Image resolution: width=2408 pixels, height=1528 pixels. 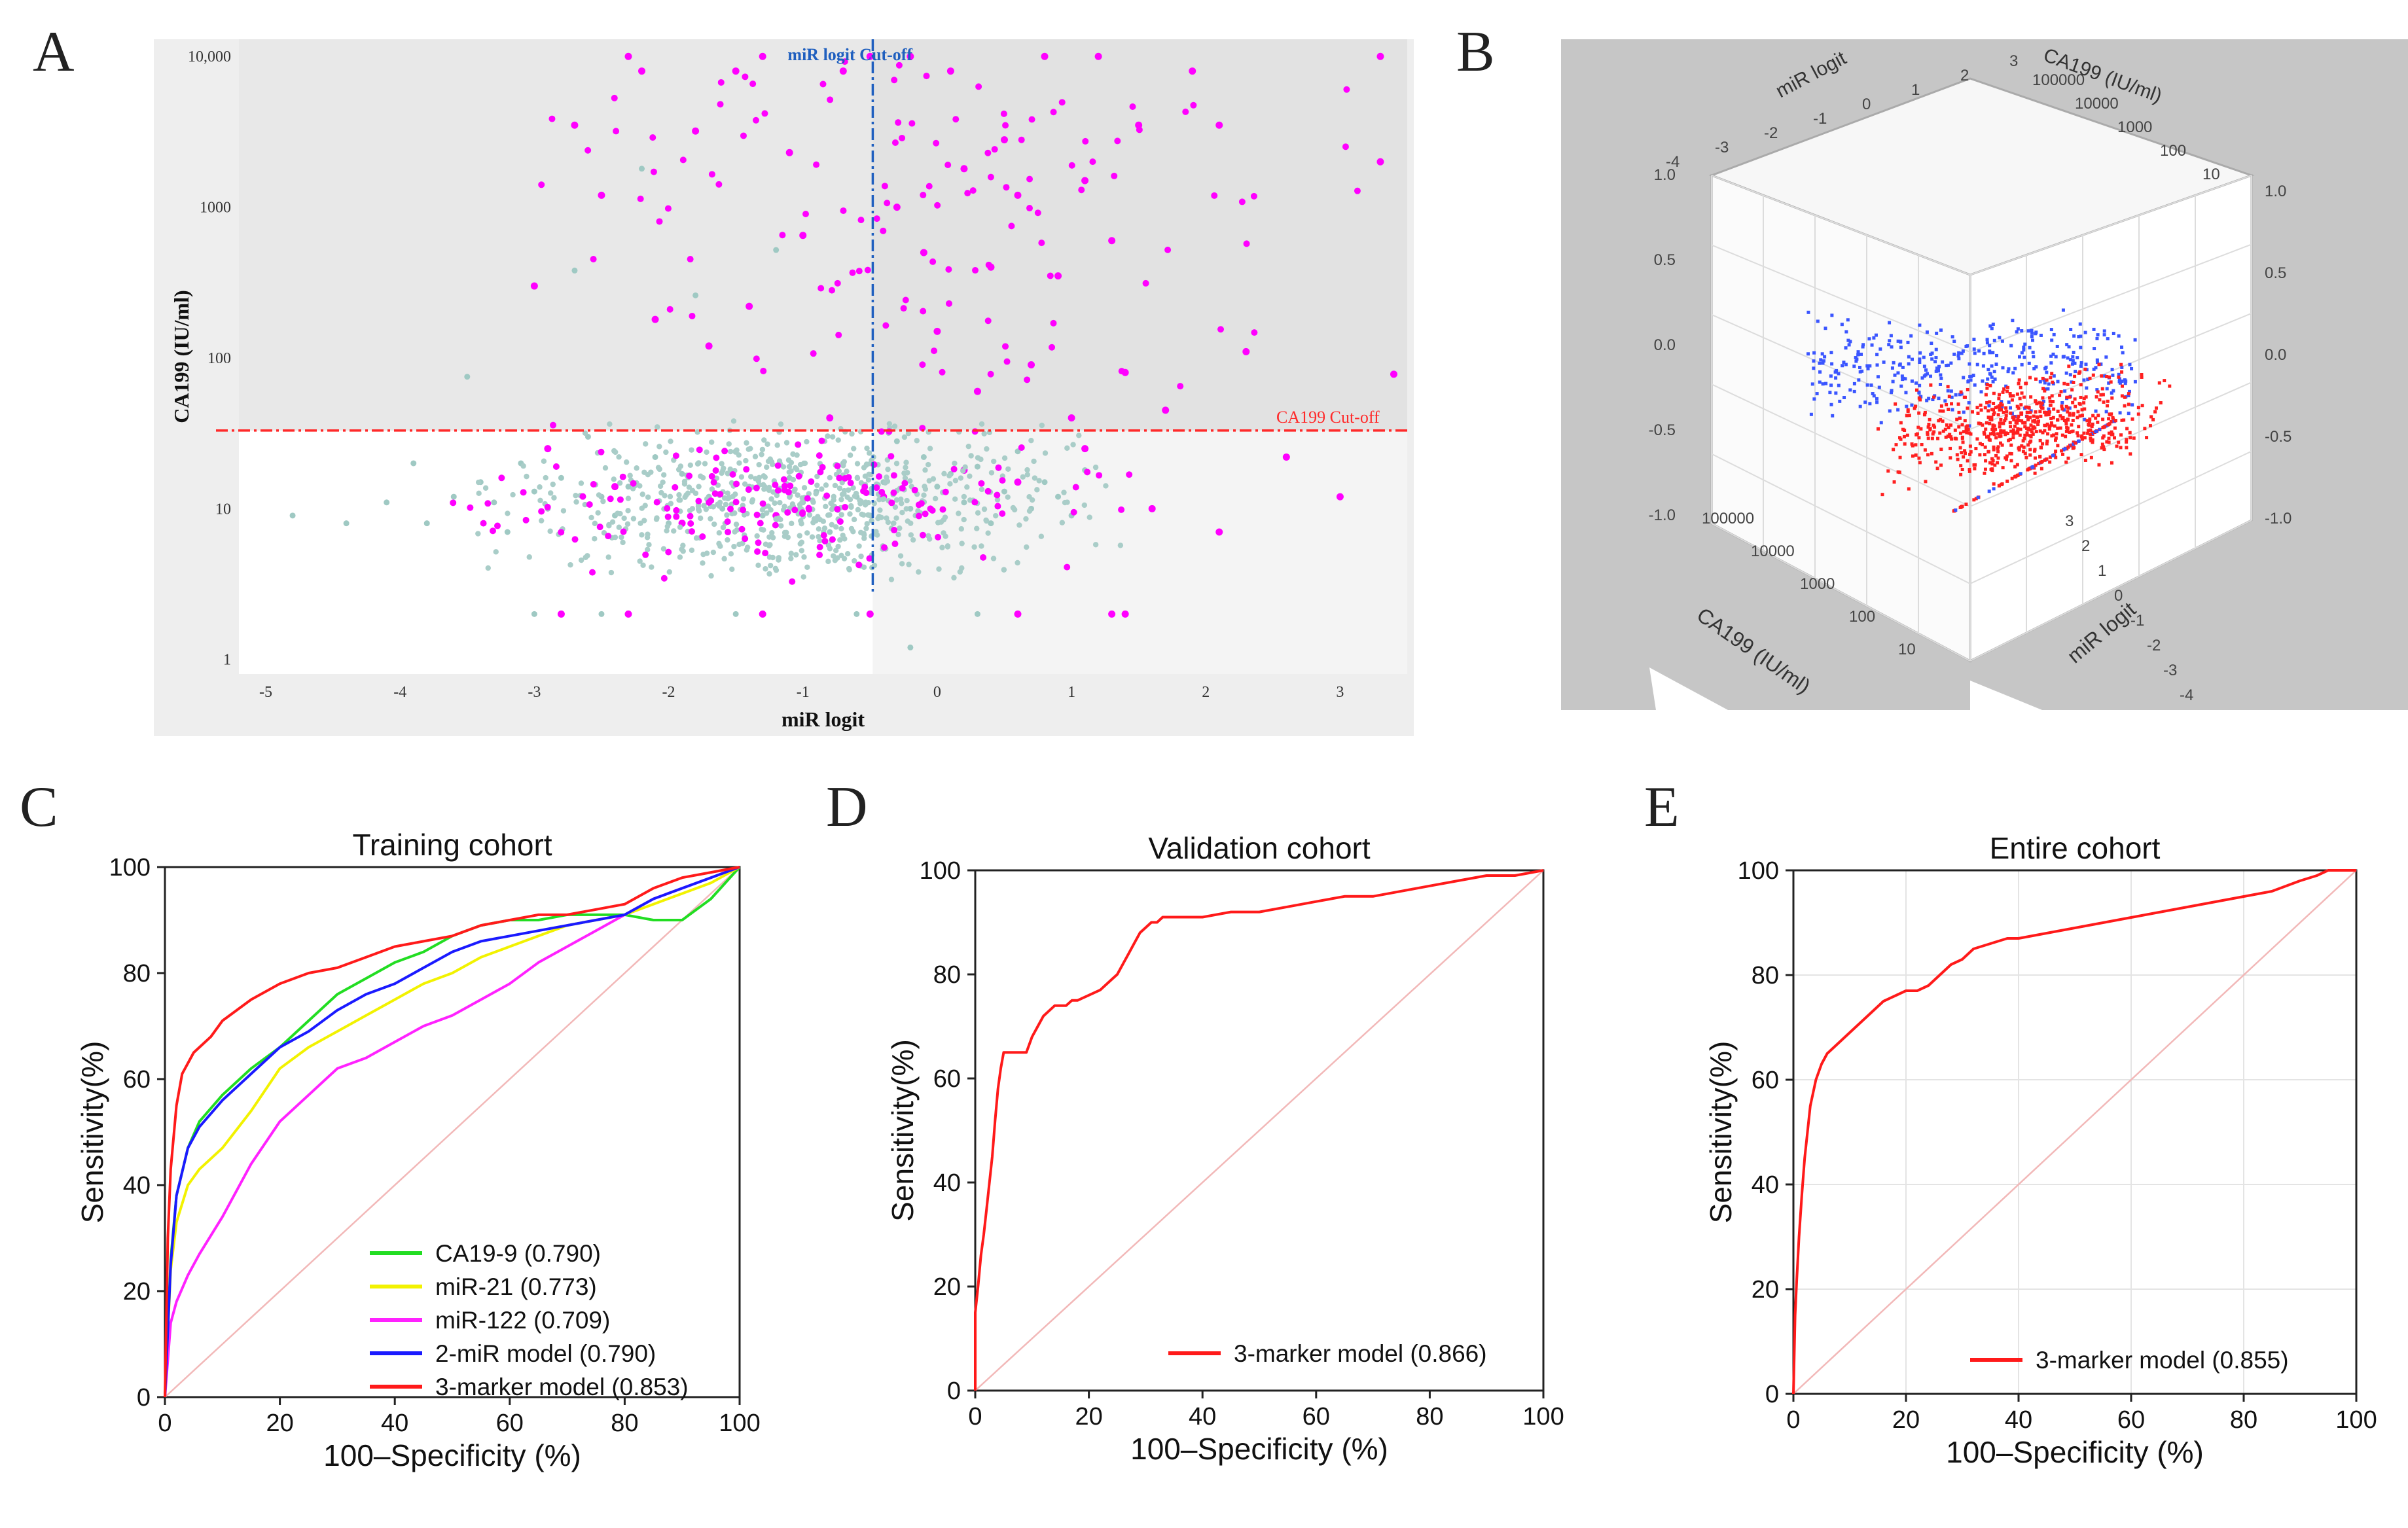 What do you see at coordinates (947, 1287) in the screenshot?
I see `paneld-ytick-label-1: 20` at bounding box center [947, 1287].